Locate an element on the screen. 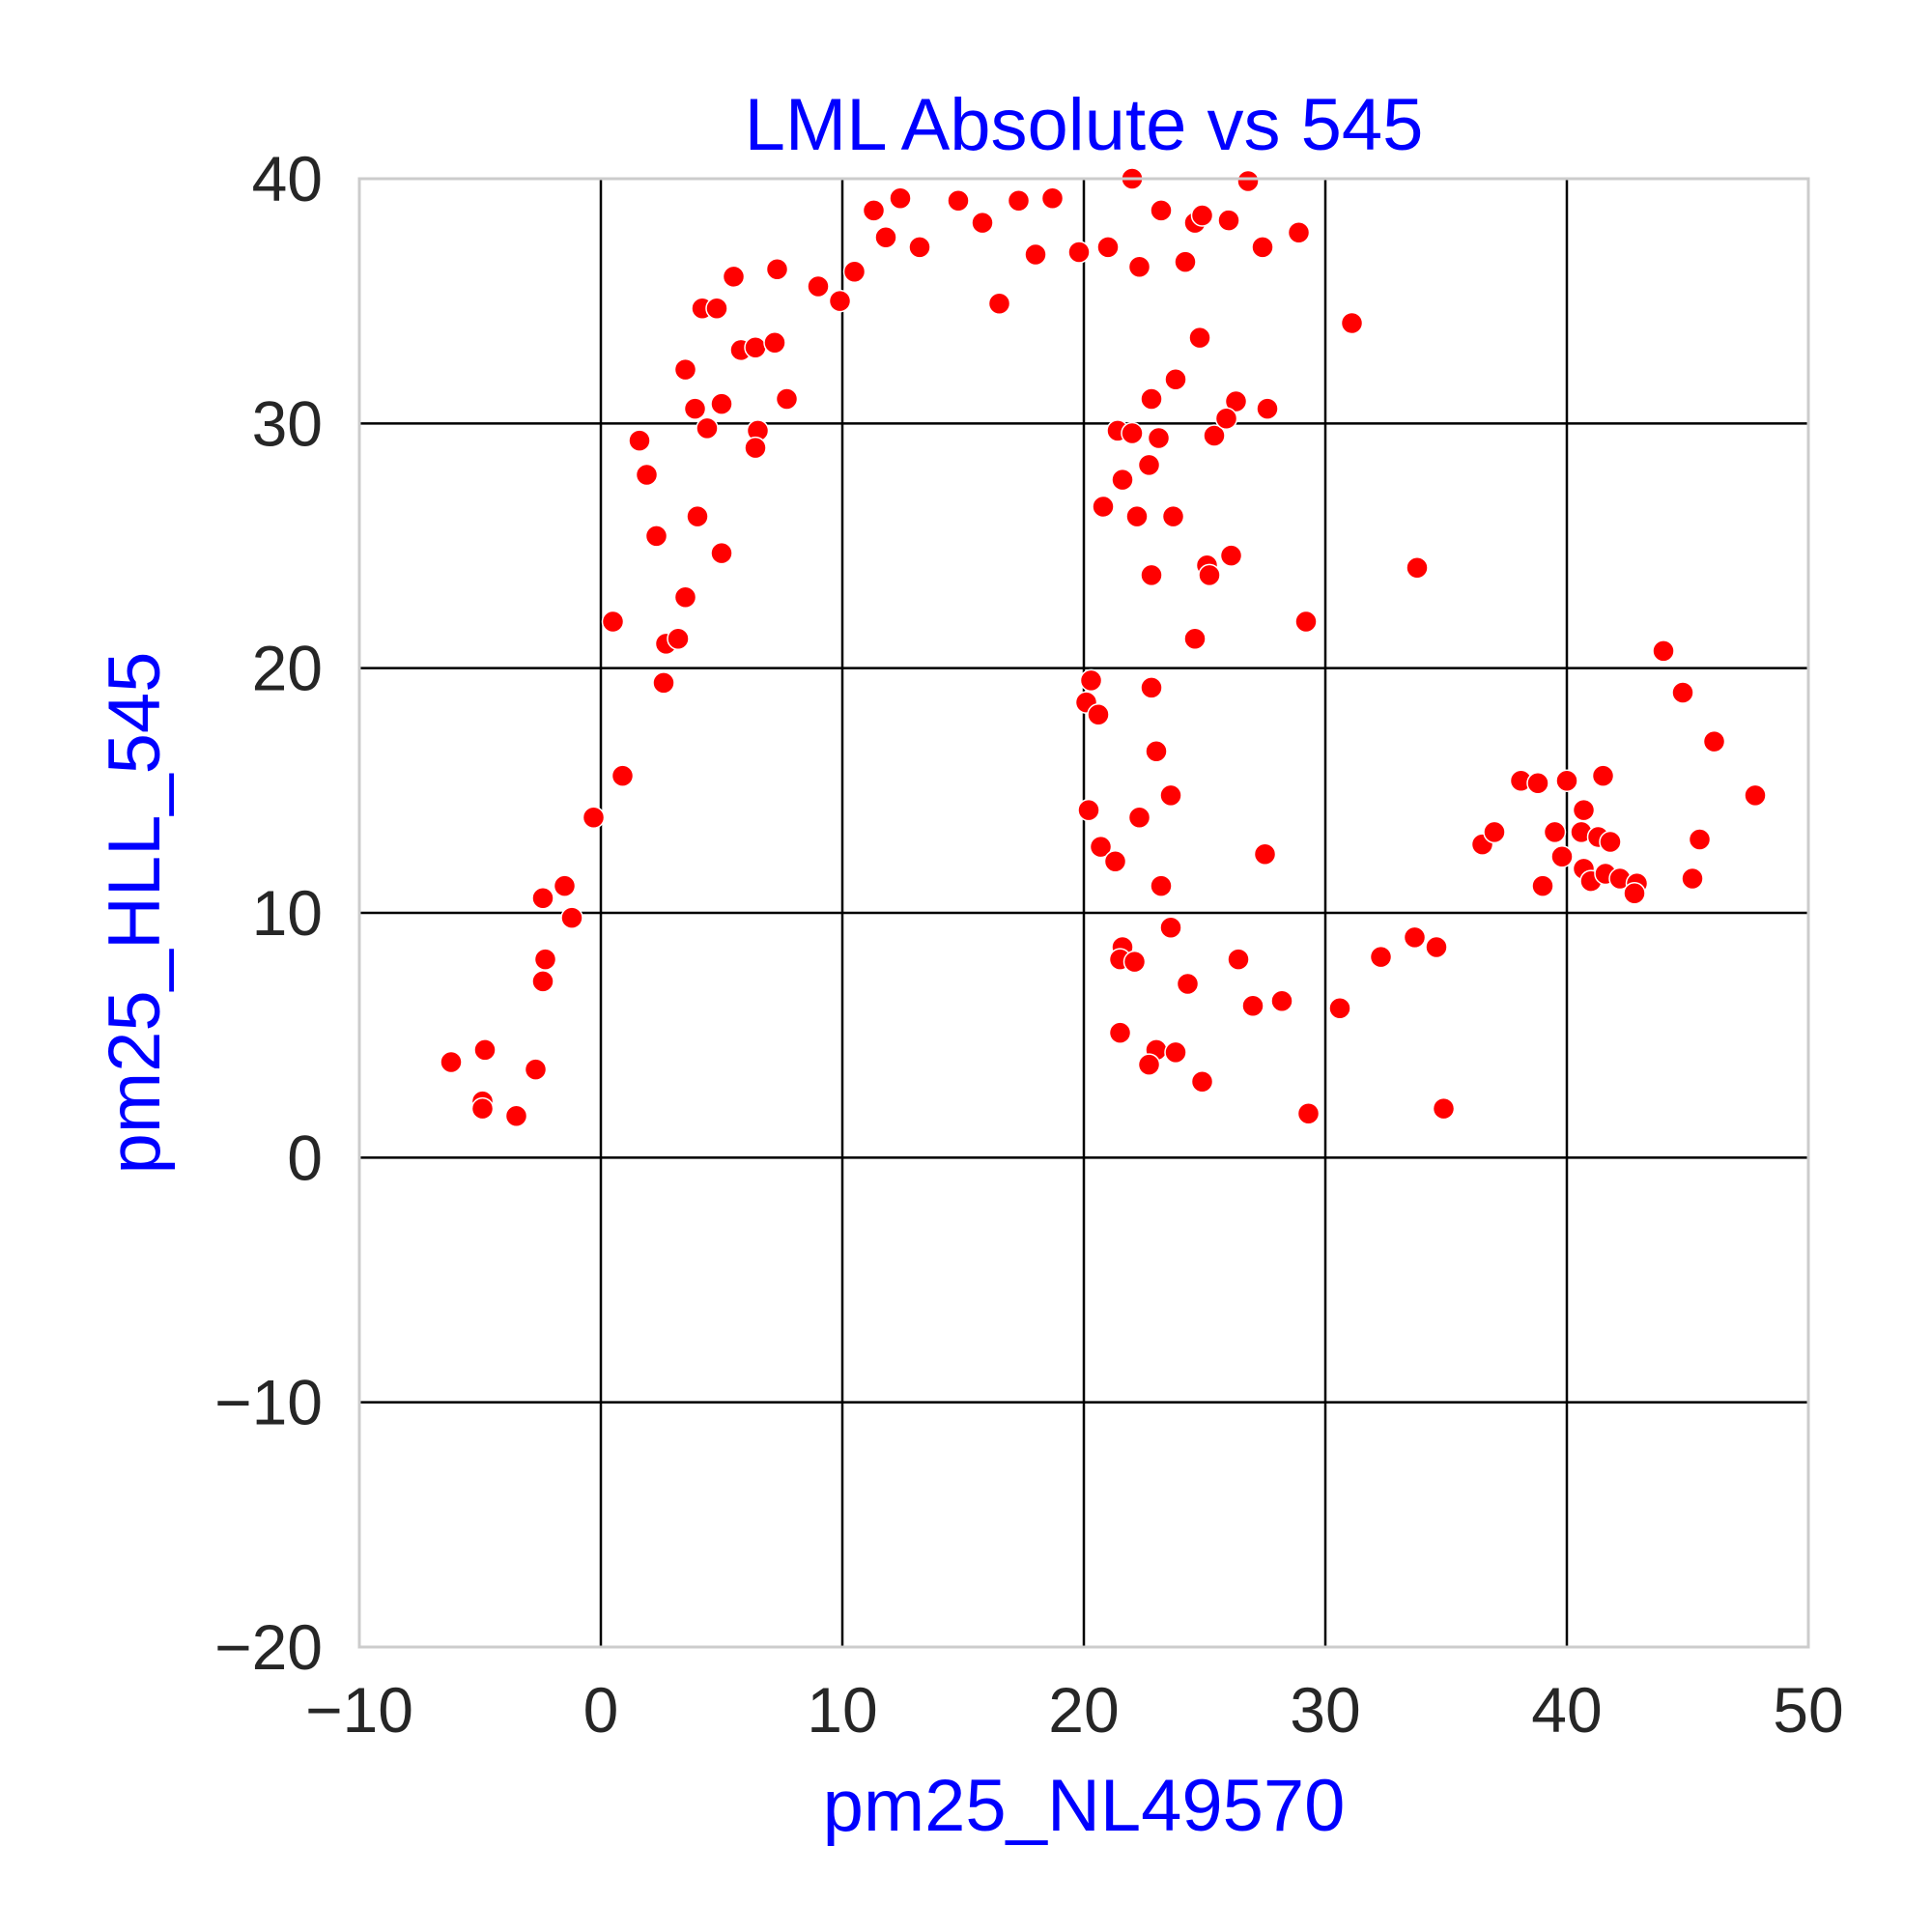  x-tick-label: 40 is located at coordinates (1566, 1710).